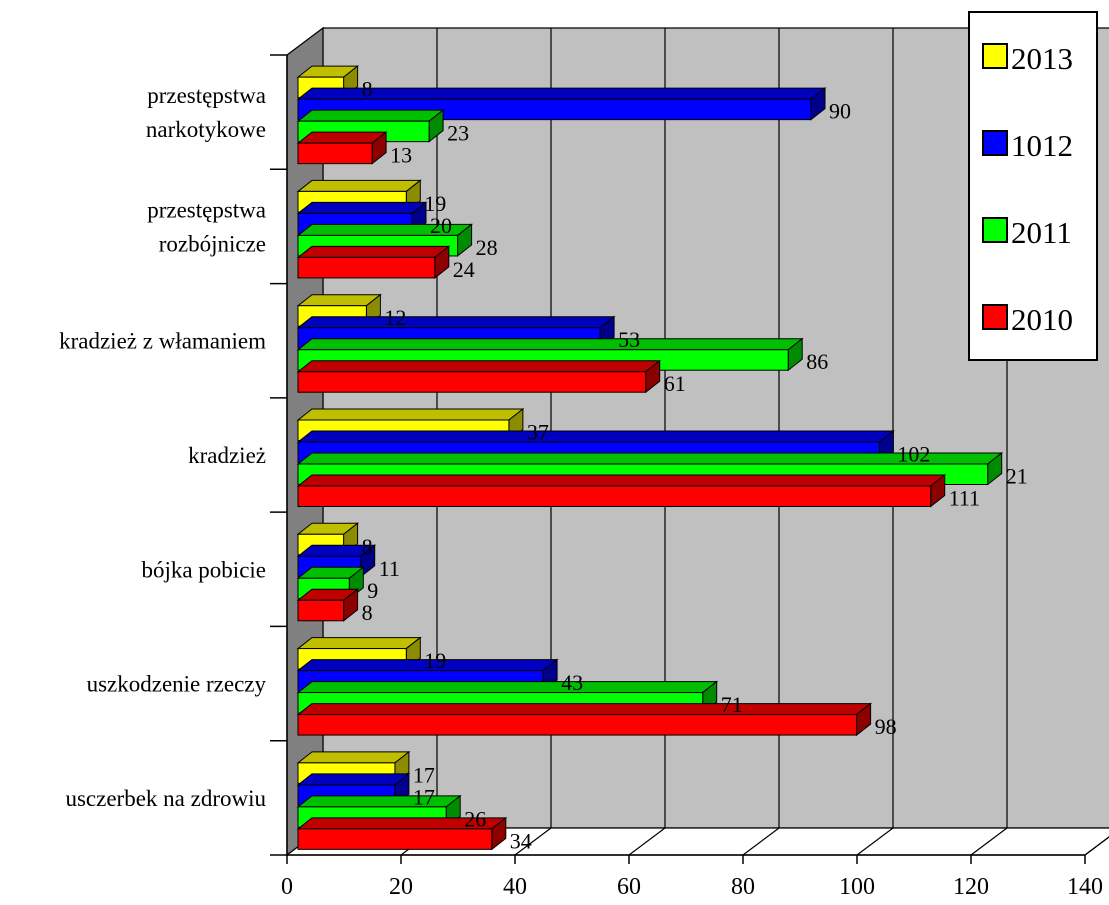 The width and height of the screenshot is (1109, 905). Describe the element at coordinates (203, 569) in the screenshot. I see `category-label: bójka pobicie` at that location.